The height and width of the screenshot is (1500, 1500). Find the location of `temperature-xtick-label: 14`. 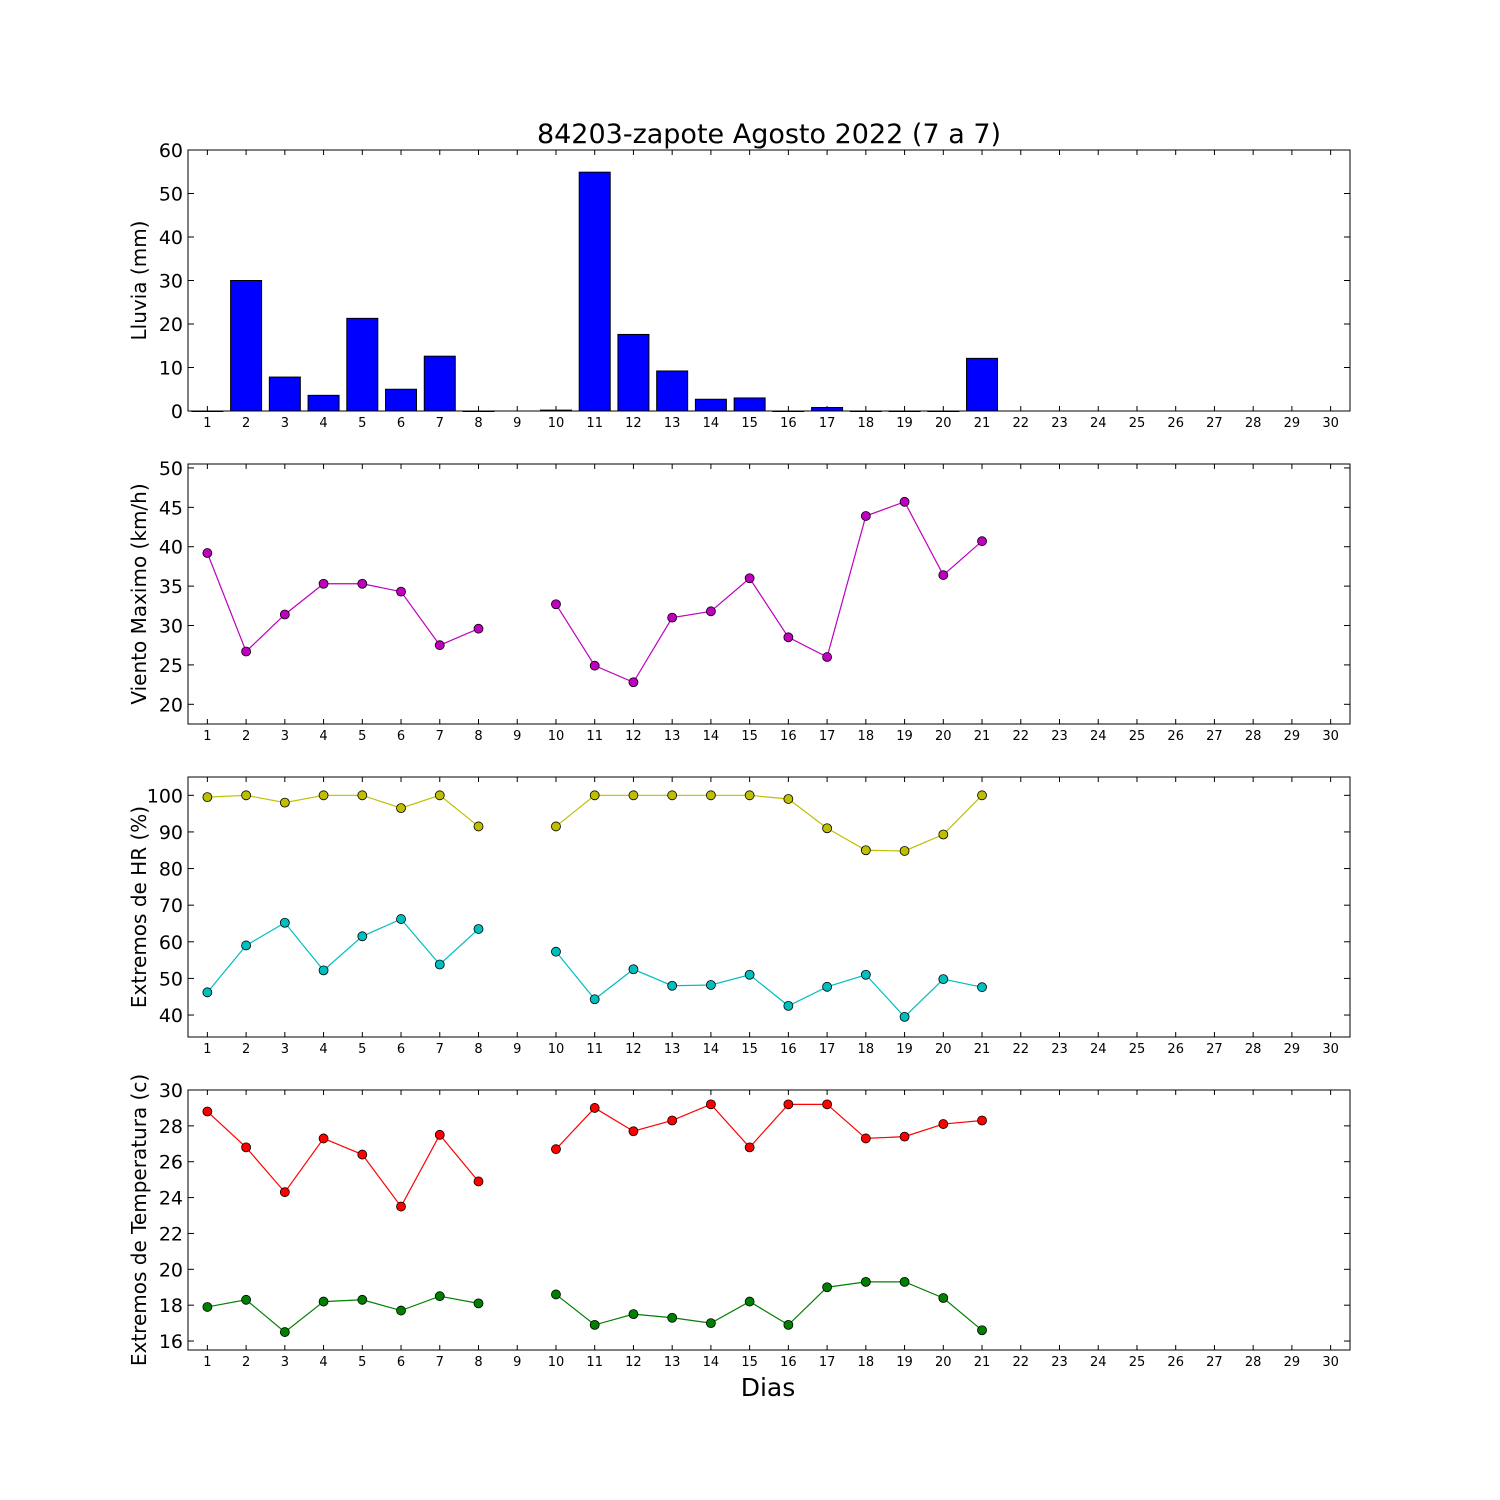

temperature-xtick-label: 14 is located at coordinates (711, 1362).